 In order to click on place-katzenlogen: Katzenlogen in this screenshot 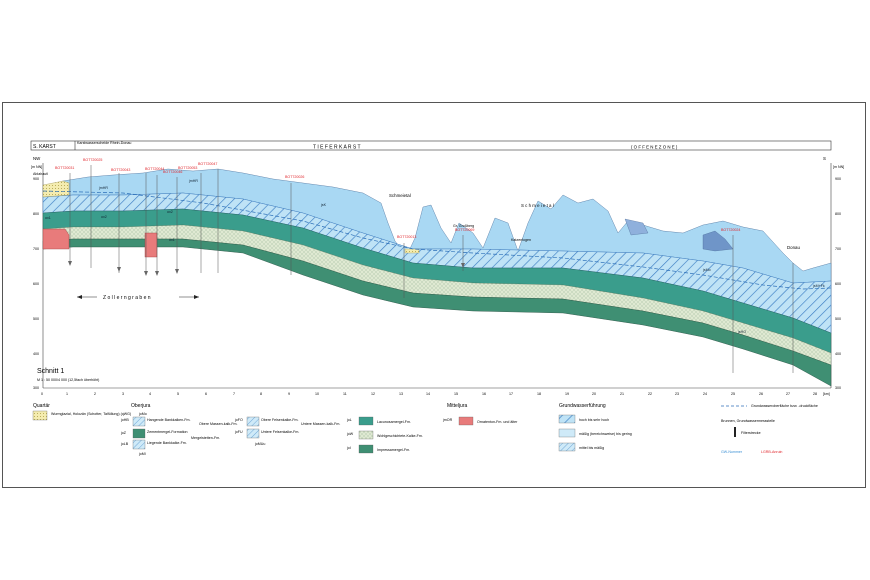, I will do `click(521, 240)`.